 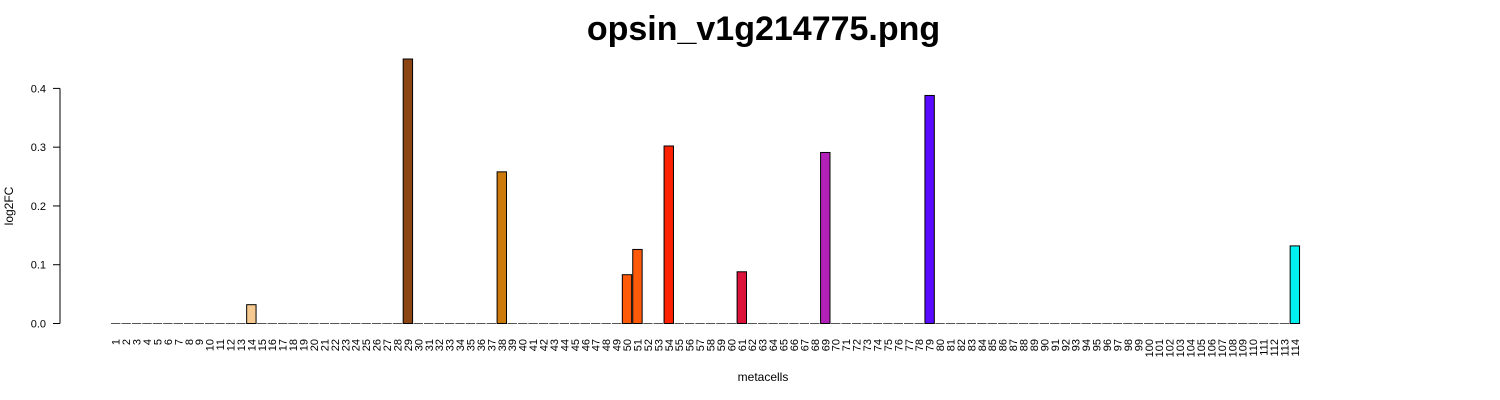 I want to click on x-tick-label-76: 76, so click(x=899, y=345).